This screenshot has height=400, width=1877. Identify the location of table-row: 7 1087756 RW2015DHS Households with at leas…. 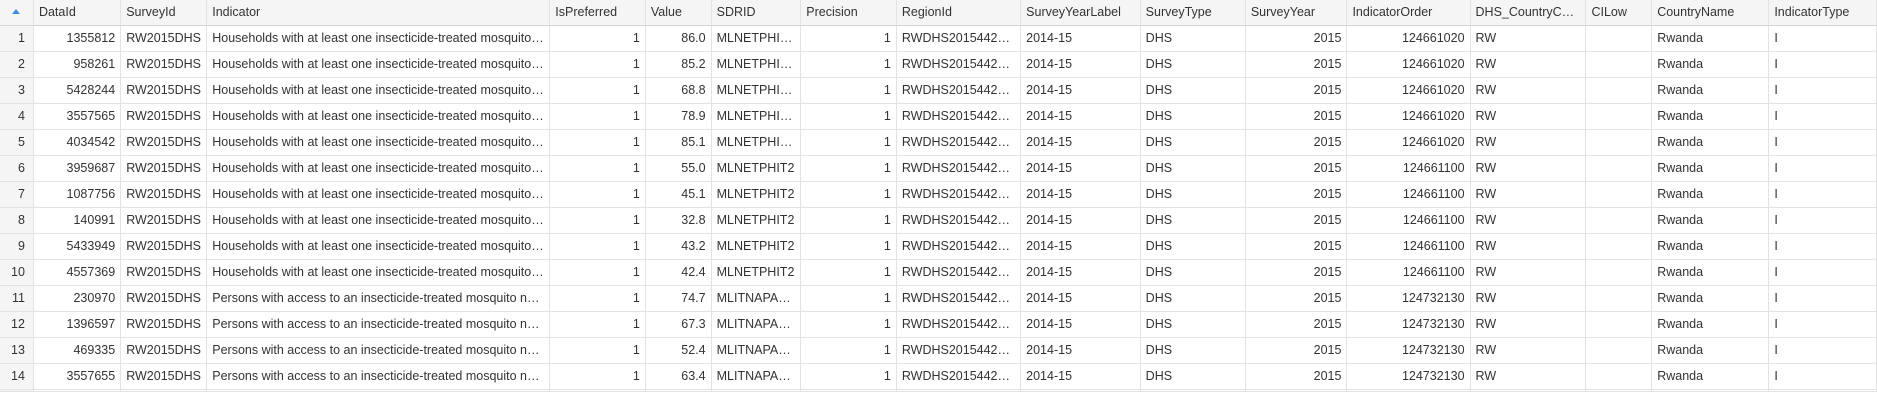
(938, 194).